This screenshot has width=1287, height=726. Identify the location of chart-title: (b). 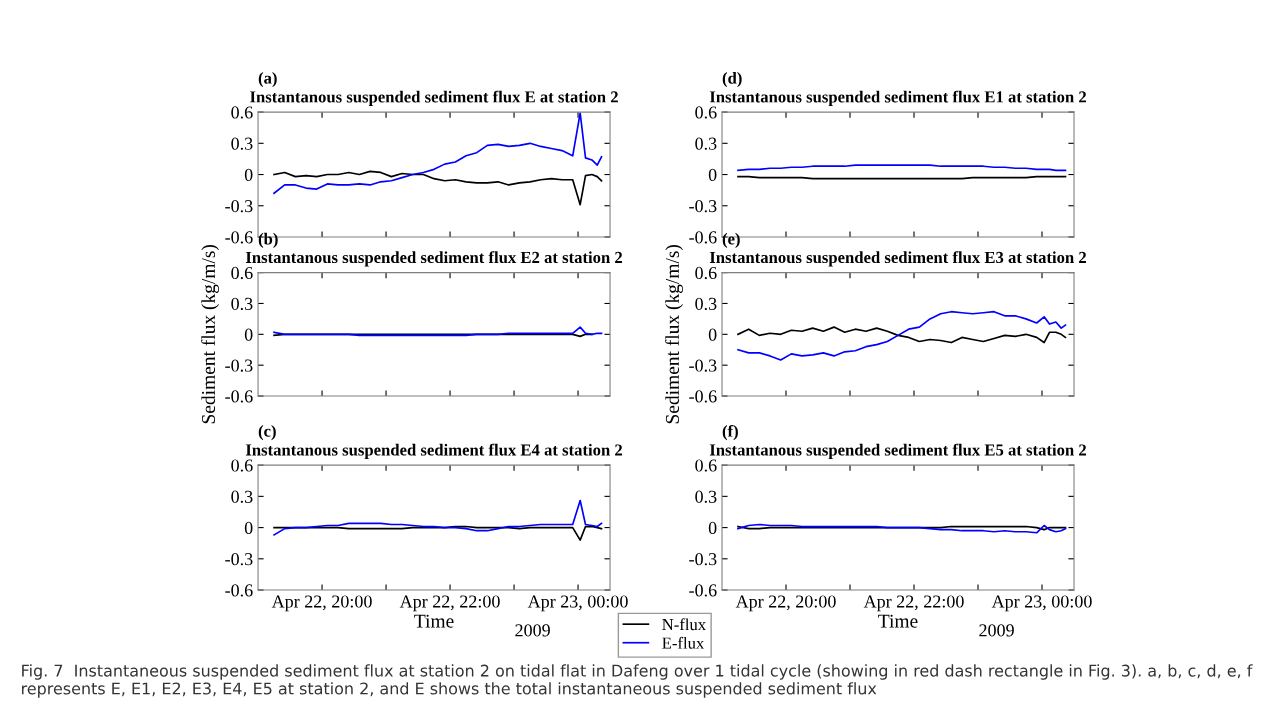
(268, 240).